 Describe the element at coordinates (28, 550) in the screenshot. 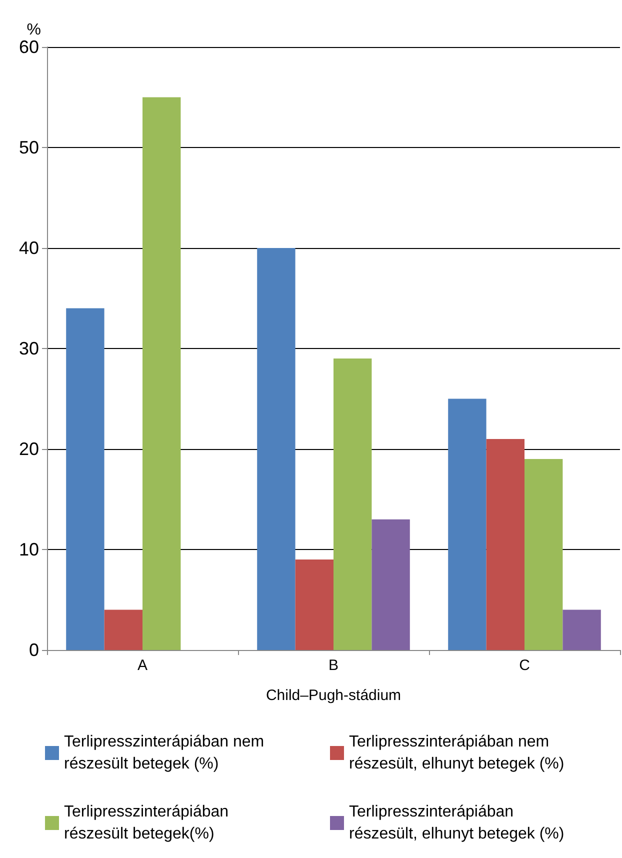

I see `y-tick-label: 10` at that location.